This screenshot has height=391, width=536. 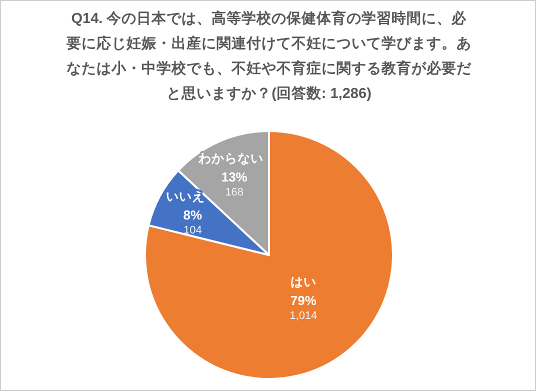 I want to click on slice-label: わからない, so click(x=231, y=158).